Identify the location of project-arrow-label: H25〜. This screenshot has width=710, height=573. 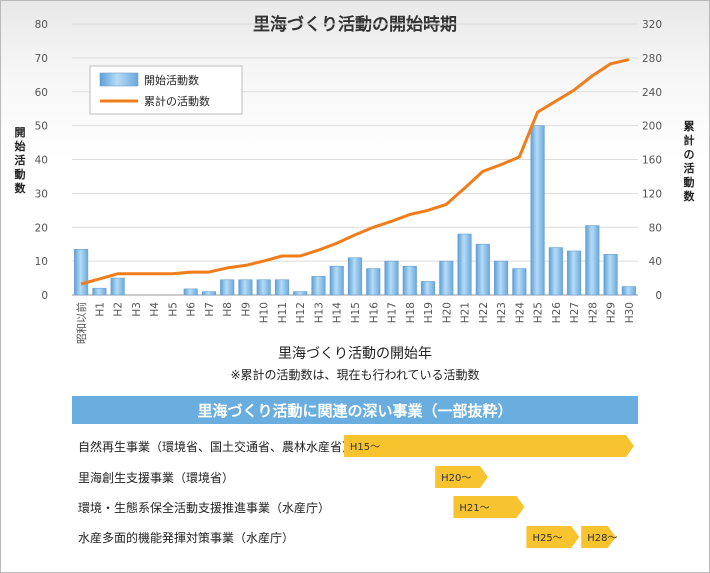
(547, 538).